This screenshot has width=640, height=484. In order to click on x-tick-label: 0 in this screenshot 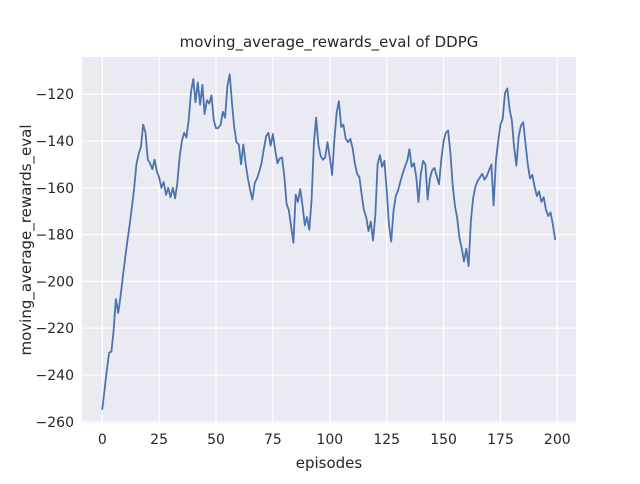, I will do `click(102, 440)`.